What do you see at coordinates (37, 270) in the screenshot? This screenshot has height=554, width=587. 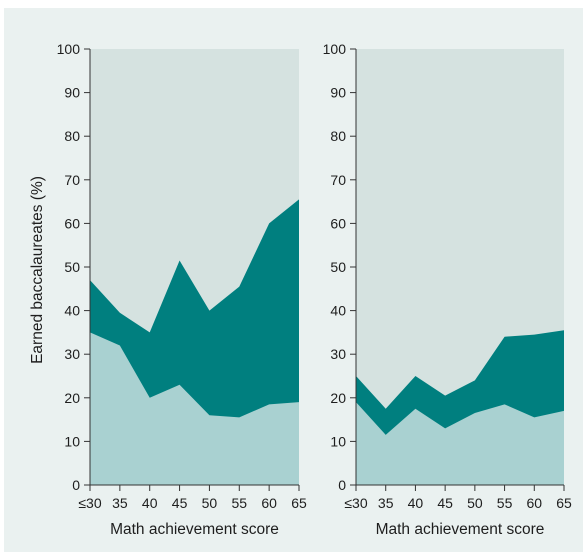 I see `y-axis-label: Earned baccalaureates (%)` at bounding box center [37, 270].